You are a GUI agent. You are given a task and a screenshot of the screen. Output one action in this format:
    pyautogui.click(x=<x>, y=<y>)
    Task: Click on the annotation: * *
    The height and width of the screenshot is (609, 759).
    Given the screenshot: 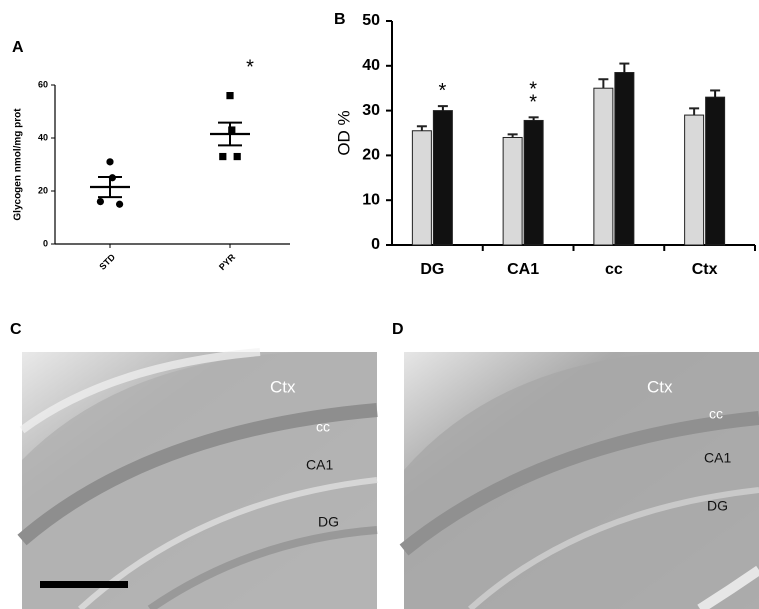 What is the action you would take?
    pyautogui.click(x=533, y=96)
    